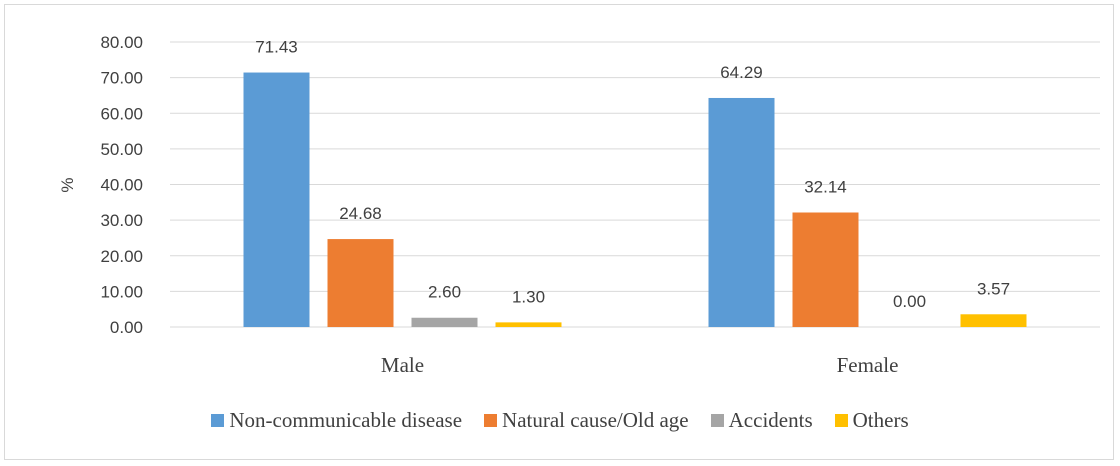 The height and width of the screenshot is (466, 1120). I want to click on legend-item: Non-communicable disease, so click(336, 420).